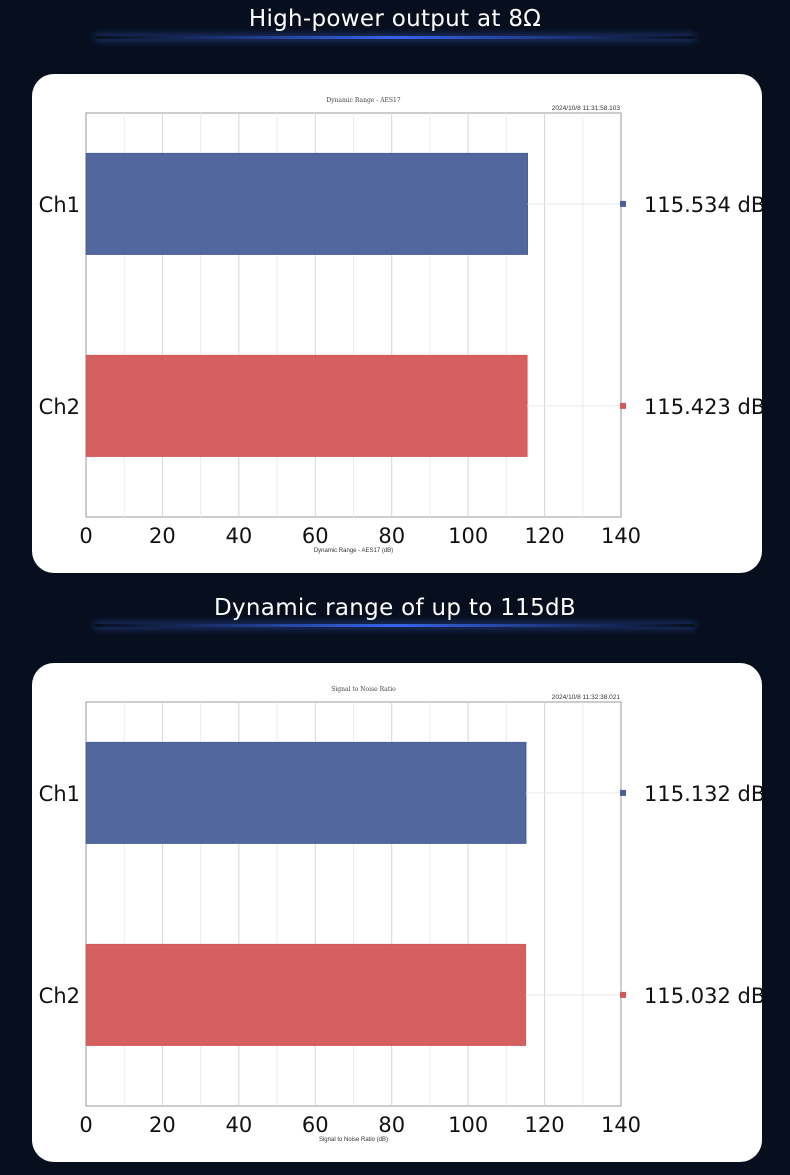 Image resolution: width=790 pixels, height=1175 pixels. Describe the element at coordinates (363, 100) in the screenshot. I see `chart-title: Dynamic Range - AES17` at that location.